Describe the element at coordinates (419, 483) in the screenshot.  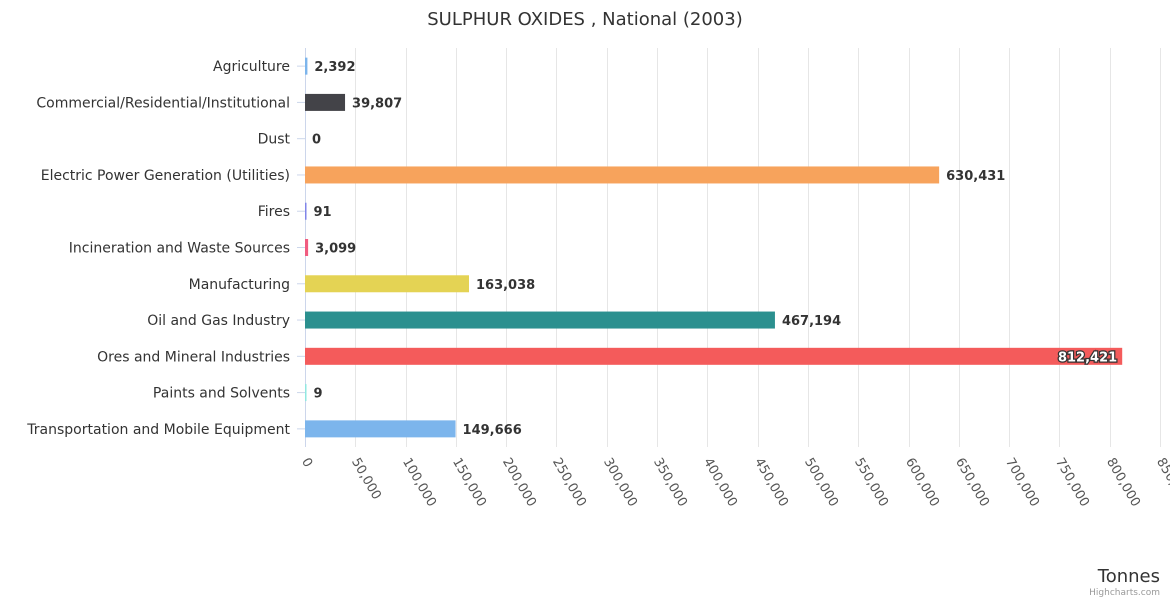
I see `x-tick-label: 100,000` at that location.